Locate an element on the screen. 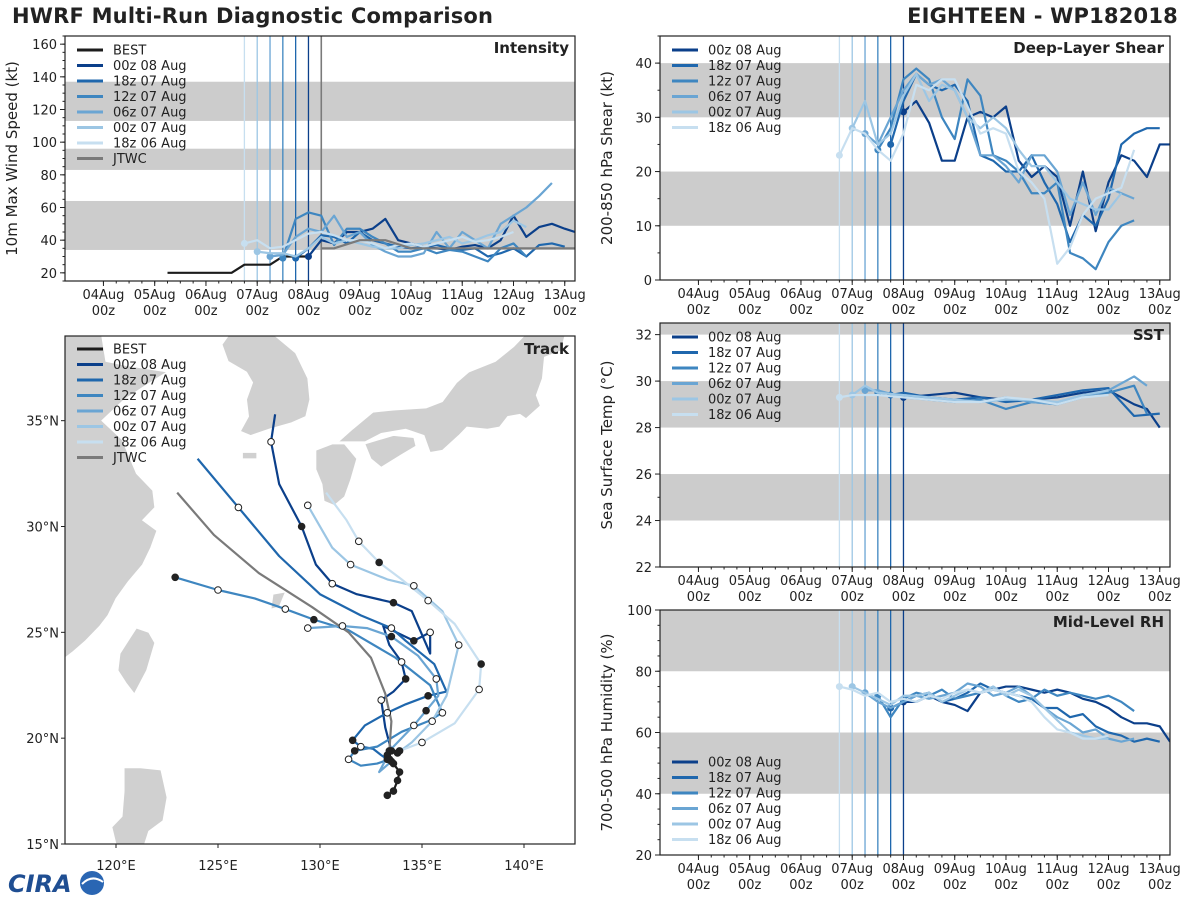 The height and width of the screenshot is (900, 1200). shear-xtick-label-day: 13Aug is located at coordinates (1160, 294).